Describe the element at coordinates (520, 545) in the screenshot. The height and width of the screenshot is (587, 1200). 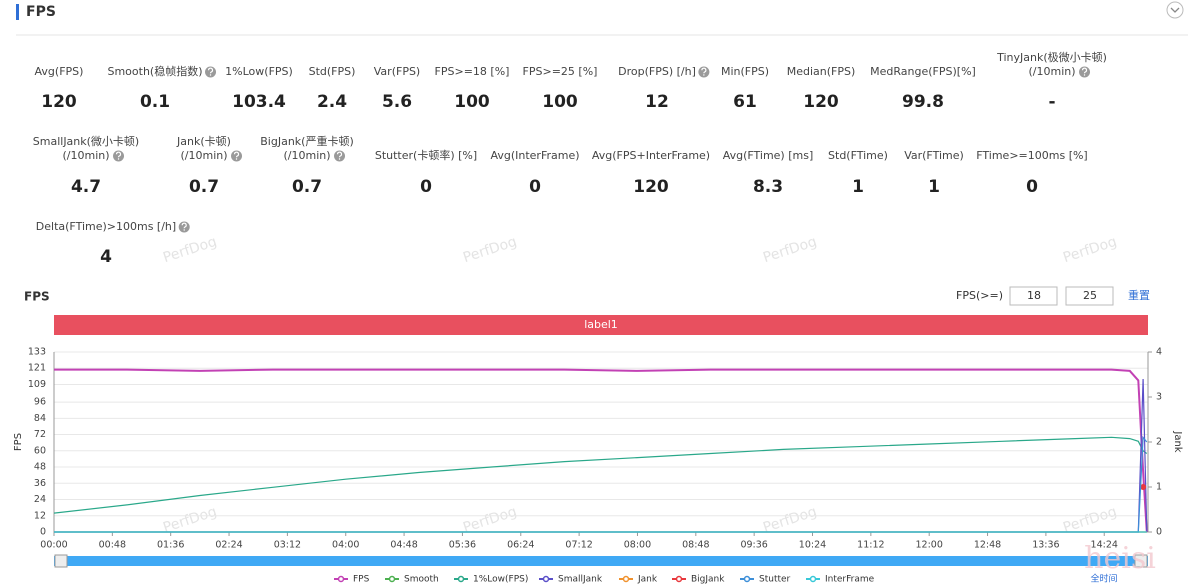
I see `x-tick-label: 06:24` at that location.